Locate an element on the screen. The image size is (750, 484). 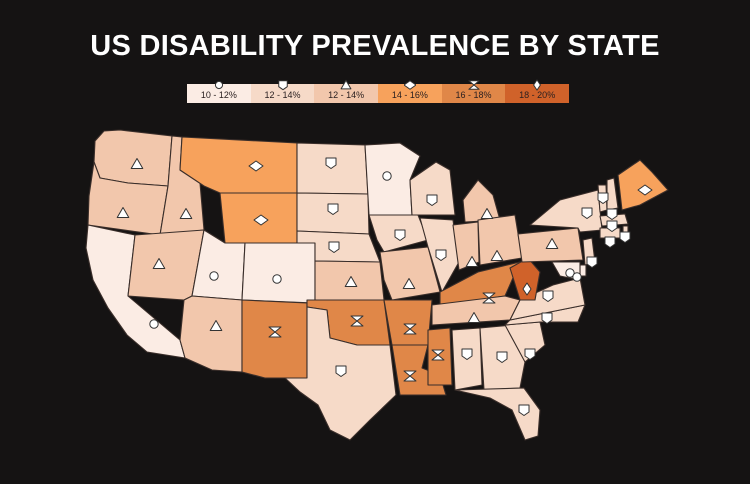
marker-ne is located at coordinates (334, 247).